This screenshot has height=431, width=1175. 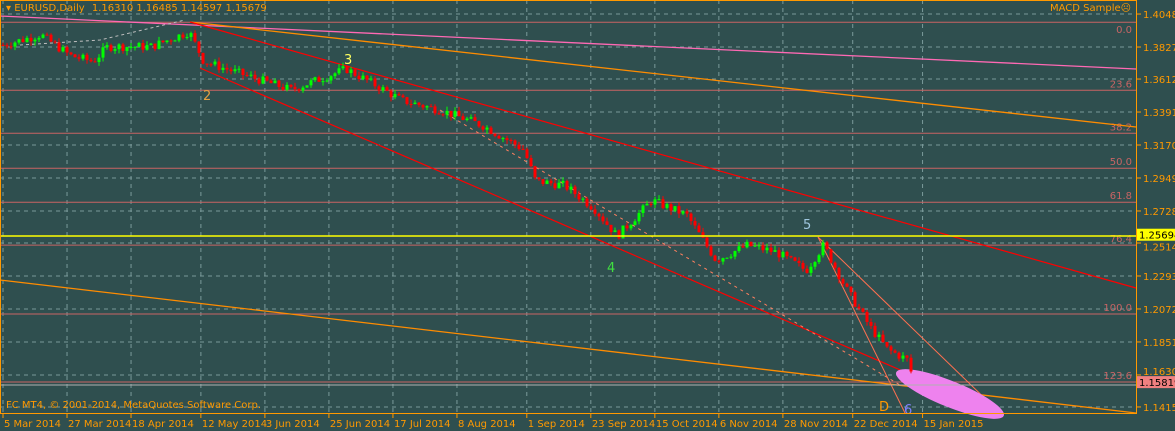 What do you see at coordinates (1121, 84) in the screenshot?
I see `fib-level-label: 23.6` at bounding box center [1121, 84].